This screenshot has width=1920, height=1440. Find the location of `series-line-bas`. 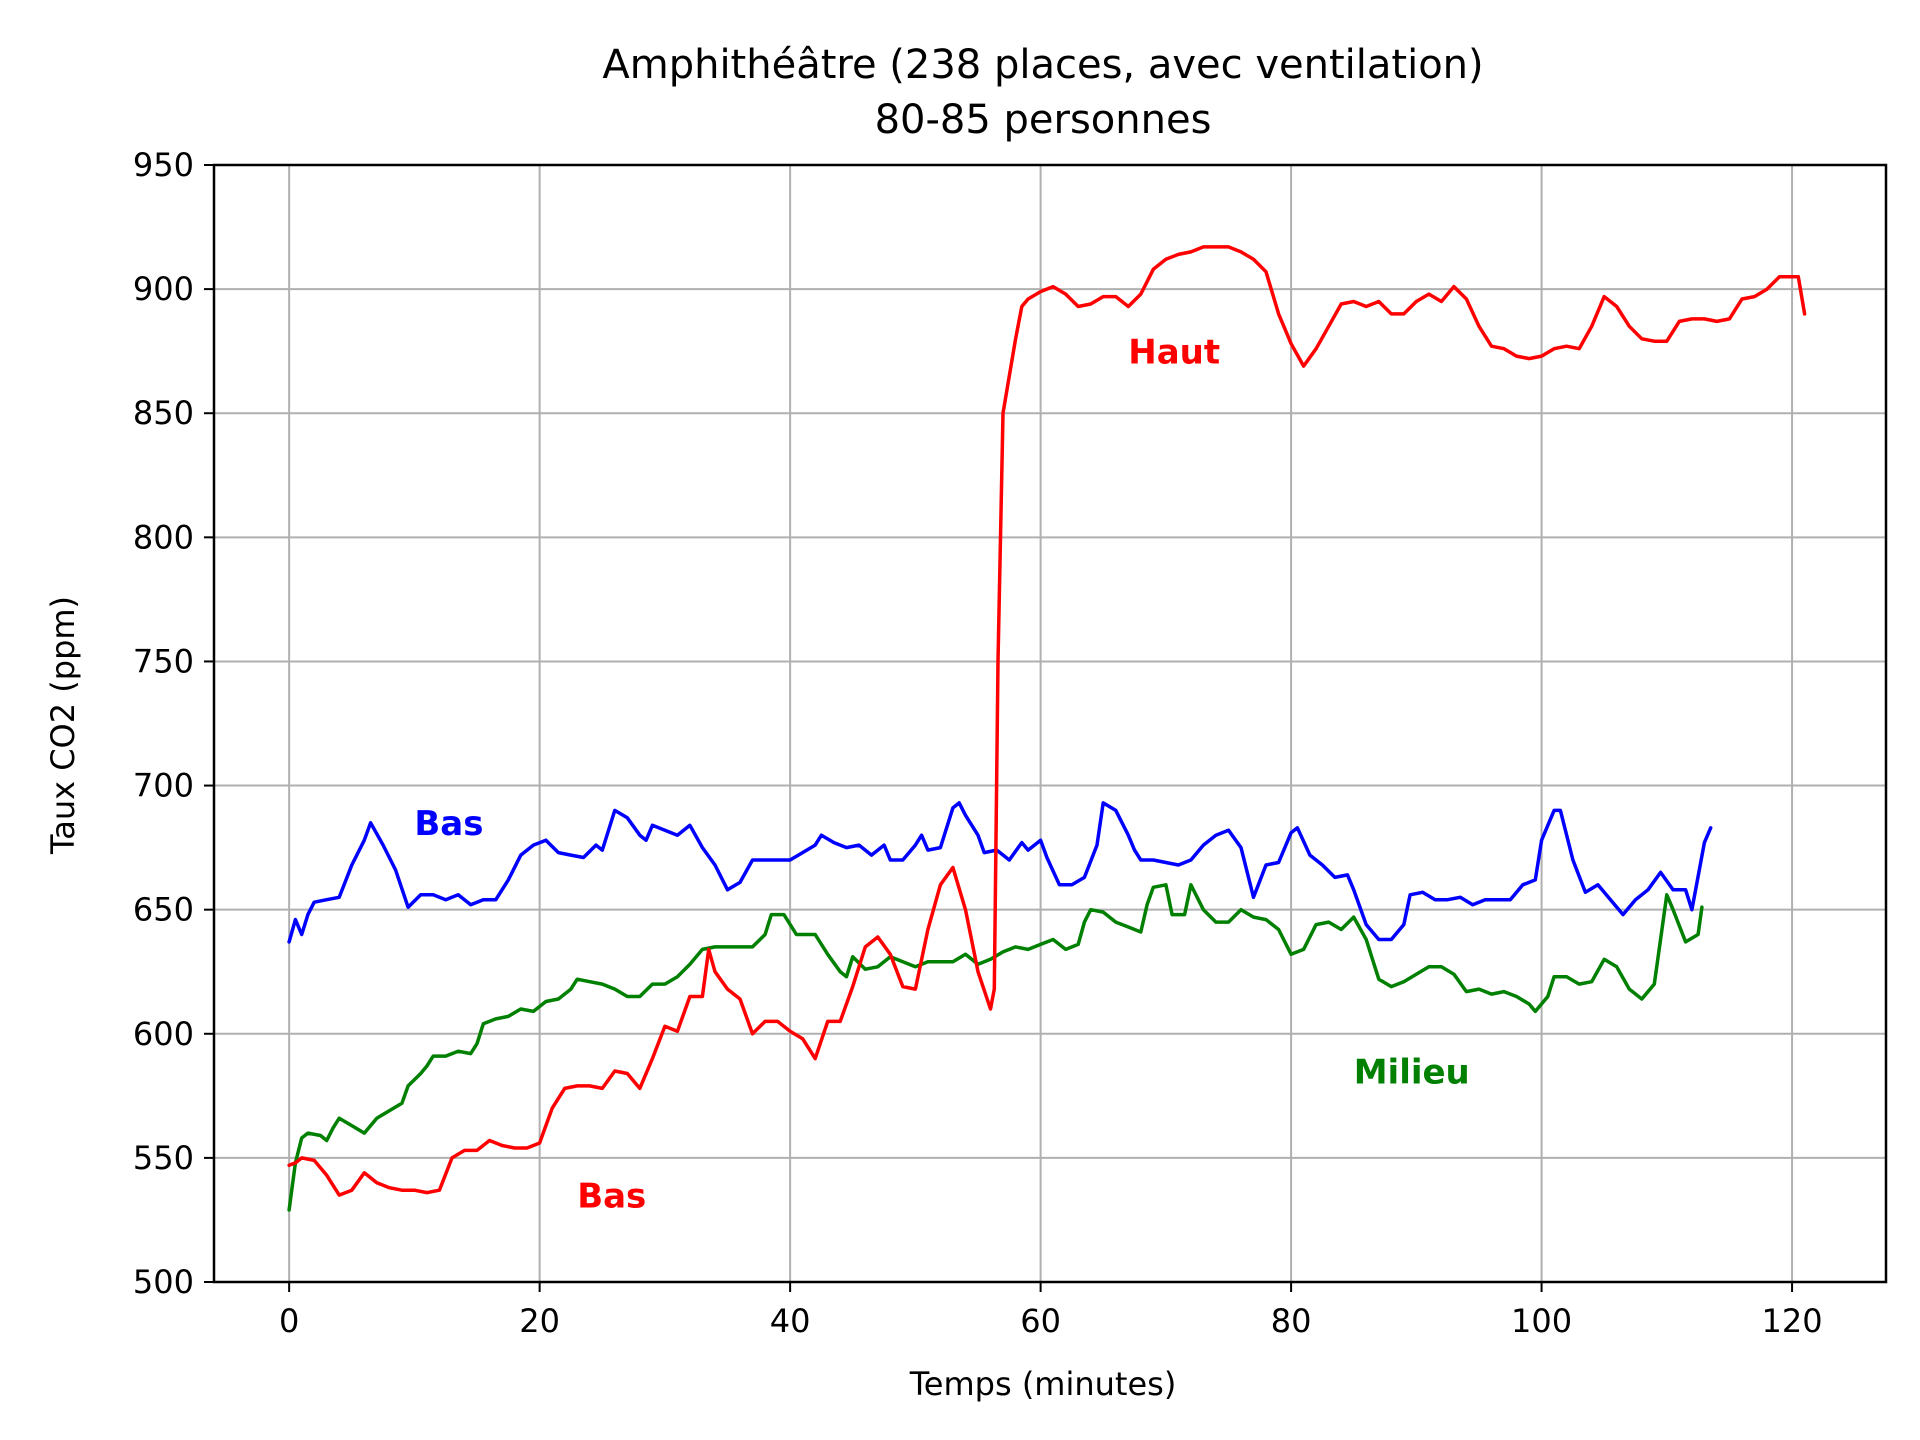

series-line-bas is located at coordinates (1000, 872).